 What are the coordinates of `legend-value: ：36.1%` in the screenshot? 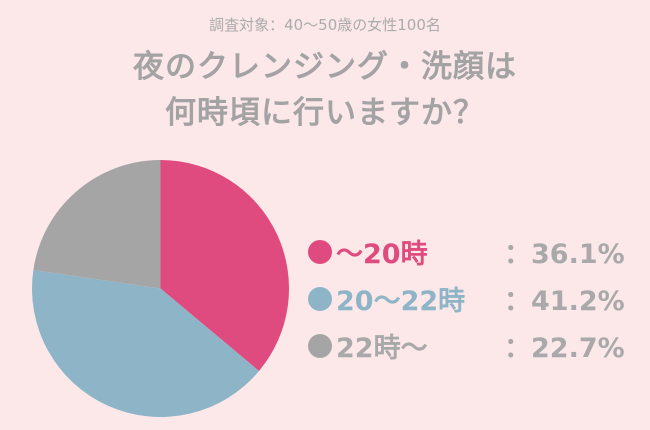 It's located at (564, 254).